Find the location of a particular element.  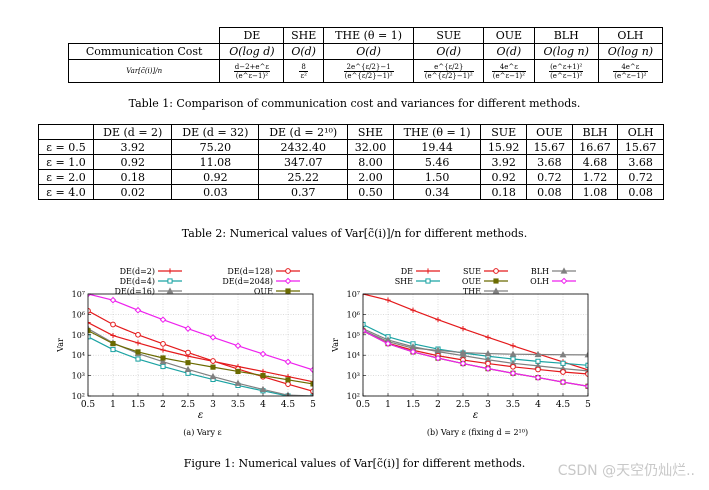

table1-var-cell: (e^ε+1)² (e^ε−1)² is located at coordinates (566, 71).